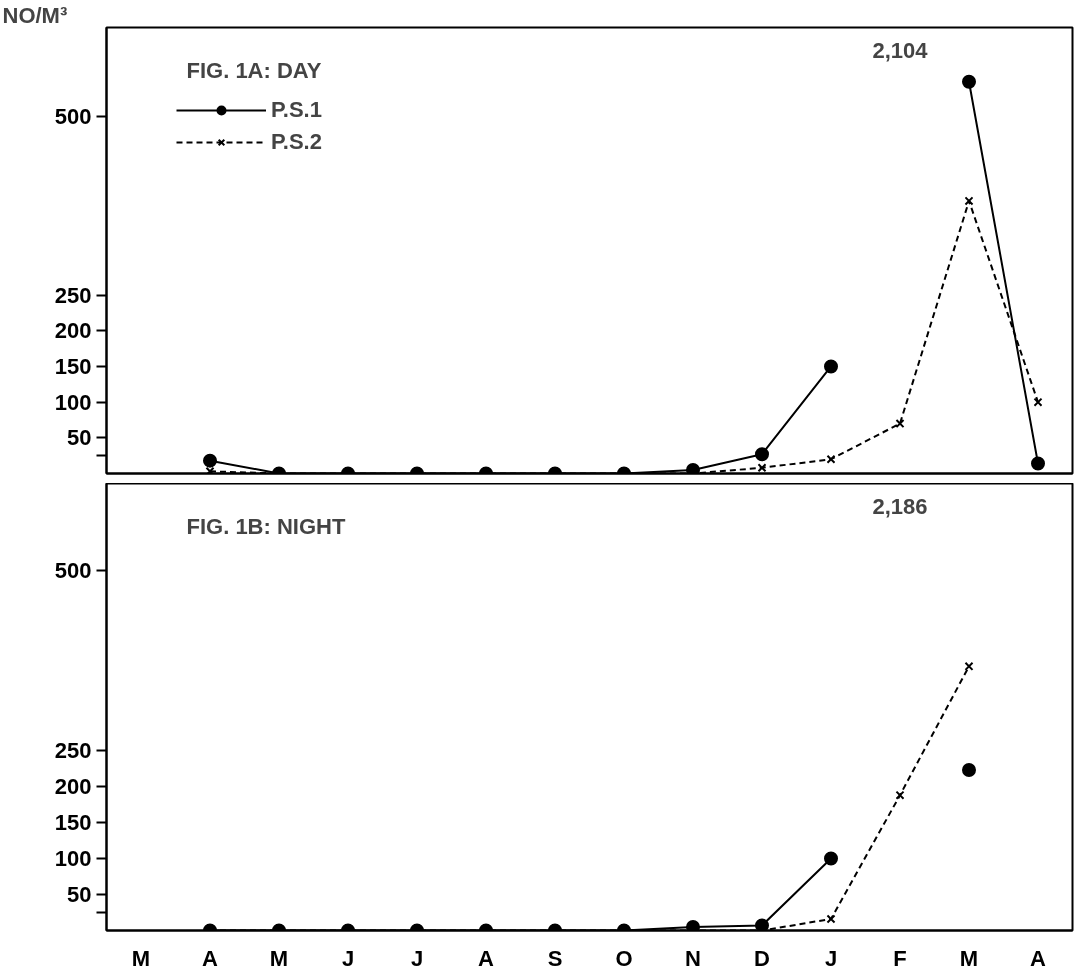 The height and width of the screenshot is (973, 1076). Describe the element at coordinates (254, 70) in the screenshot. I see `text: FIG. 1A: DAY` at that location.